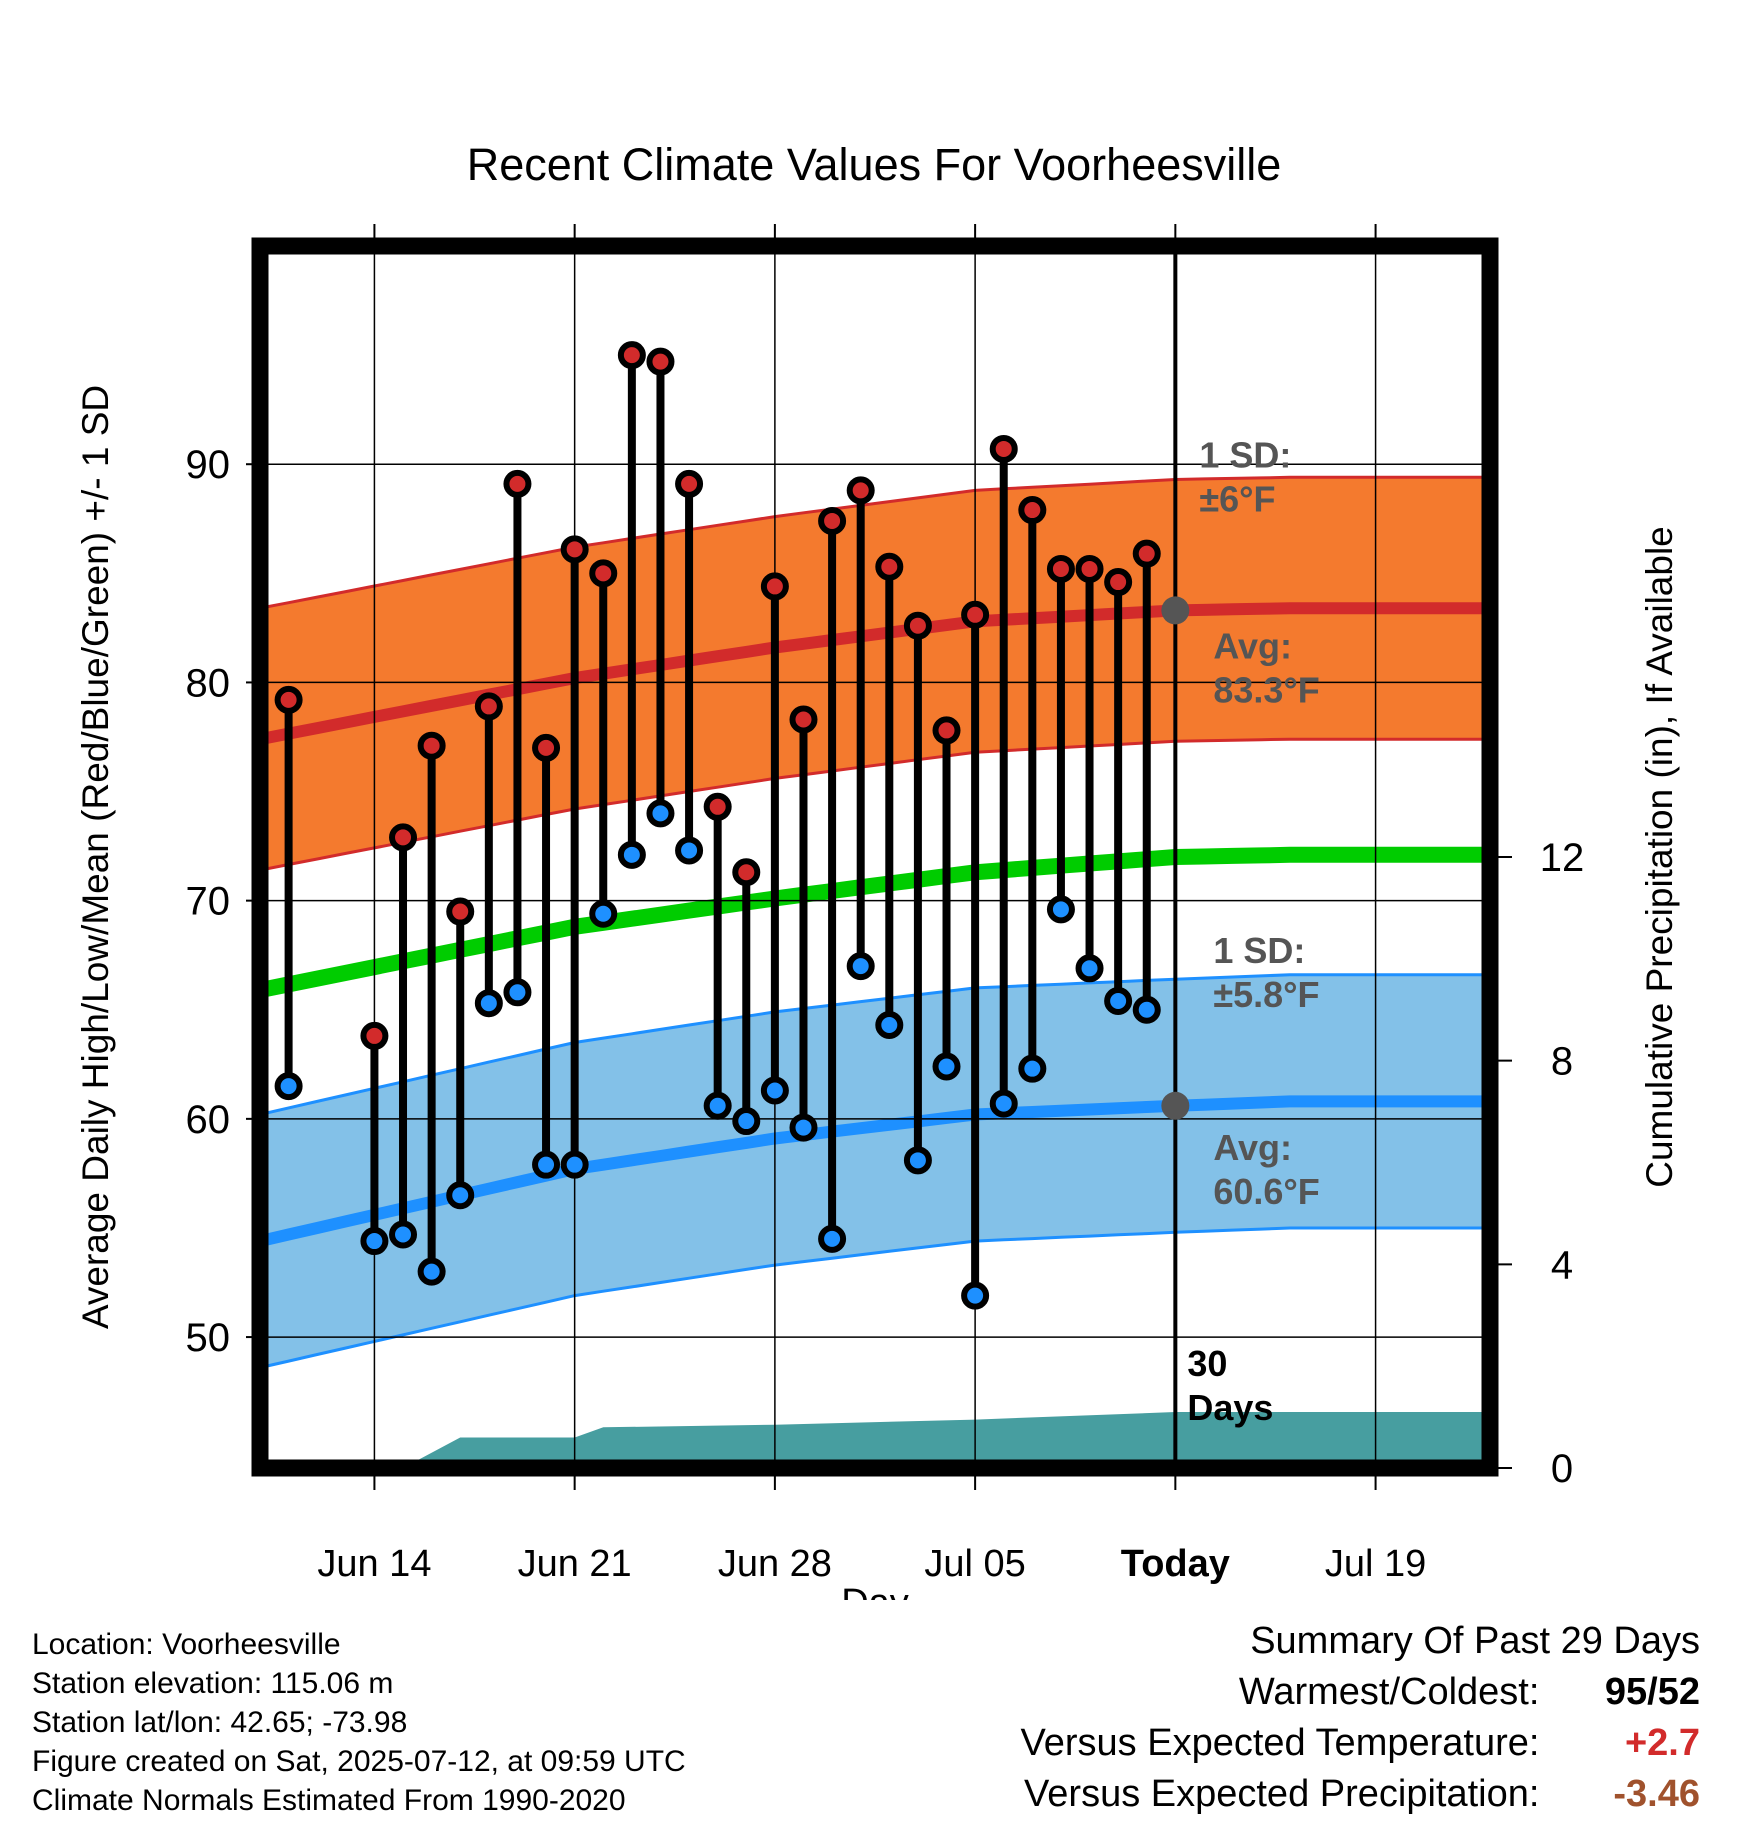 The height and width of the screenshot is (1828, 1748). Describe the element at coordinates (875, 922) in the screenshot. I see `mean-normal-line` at that location.